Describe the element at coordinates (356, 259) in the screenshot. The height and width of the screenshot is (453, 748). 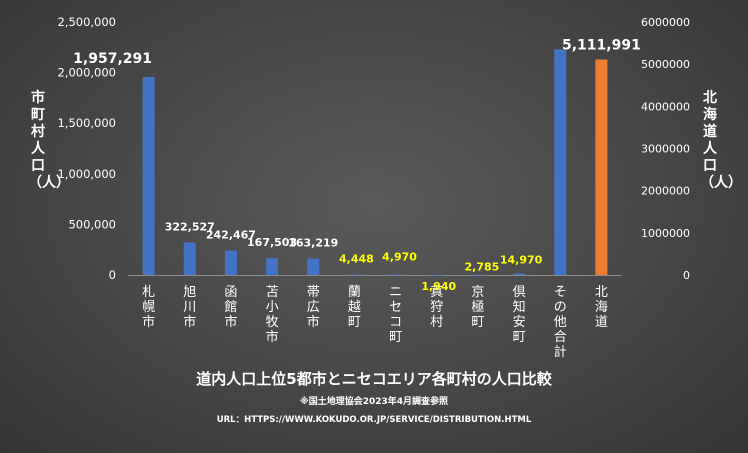
I see `data-label: 4,448` at that location.